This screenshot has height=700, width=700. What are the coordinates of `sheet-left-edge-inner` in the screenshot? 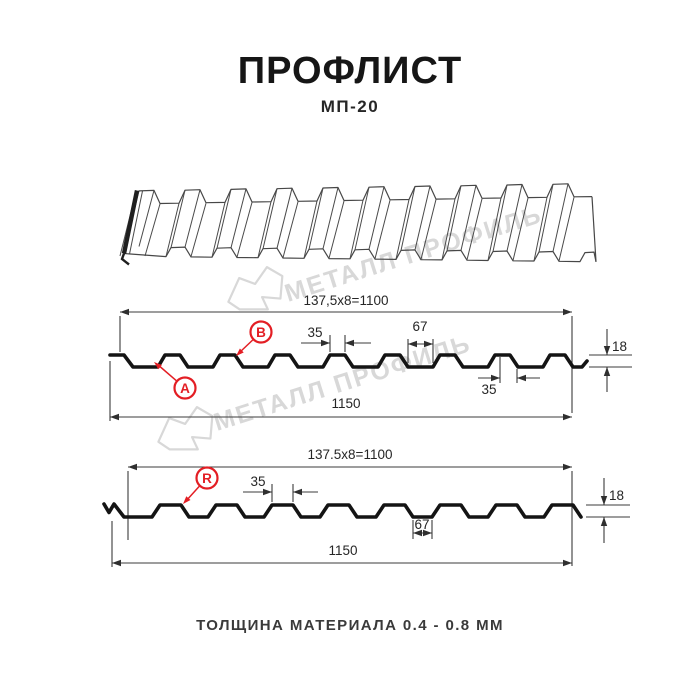 It's located at (136, 222).